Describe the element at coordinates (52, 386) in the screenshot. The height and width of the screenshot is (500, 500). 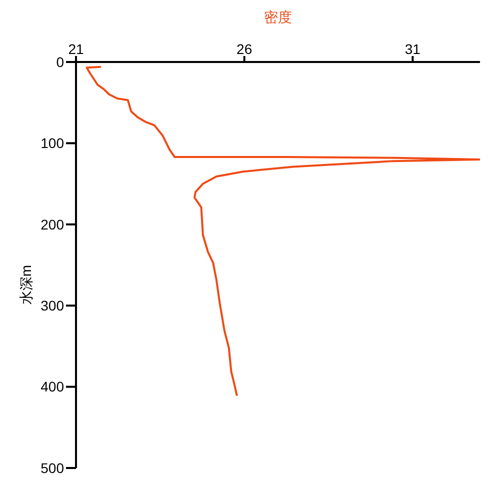
I see `y-tick-label: 400` at that location.